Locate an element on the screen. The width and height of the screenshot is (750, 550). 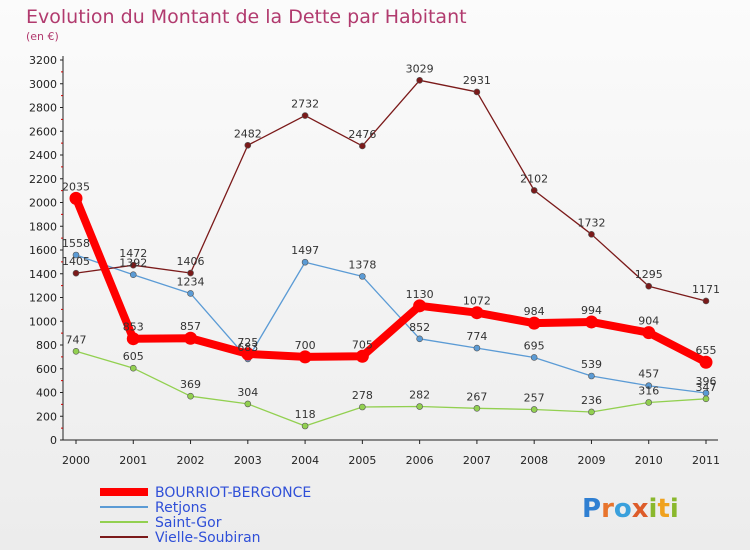
data-label: 1558 is located at coordinates (76, 243).